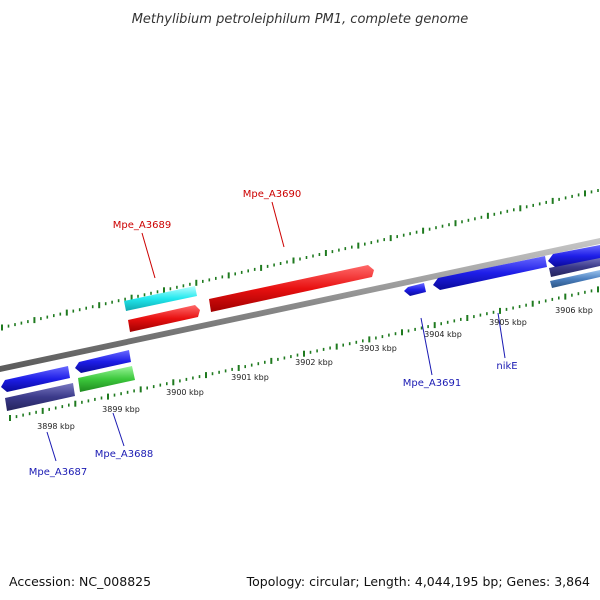 The image size is (600, 600). I want to click on gene-arrow-mpe-a3688-green, so click(106, 379).